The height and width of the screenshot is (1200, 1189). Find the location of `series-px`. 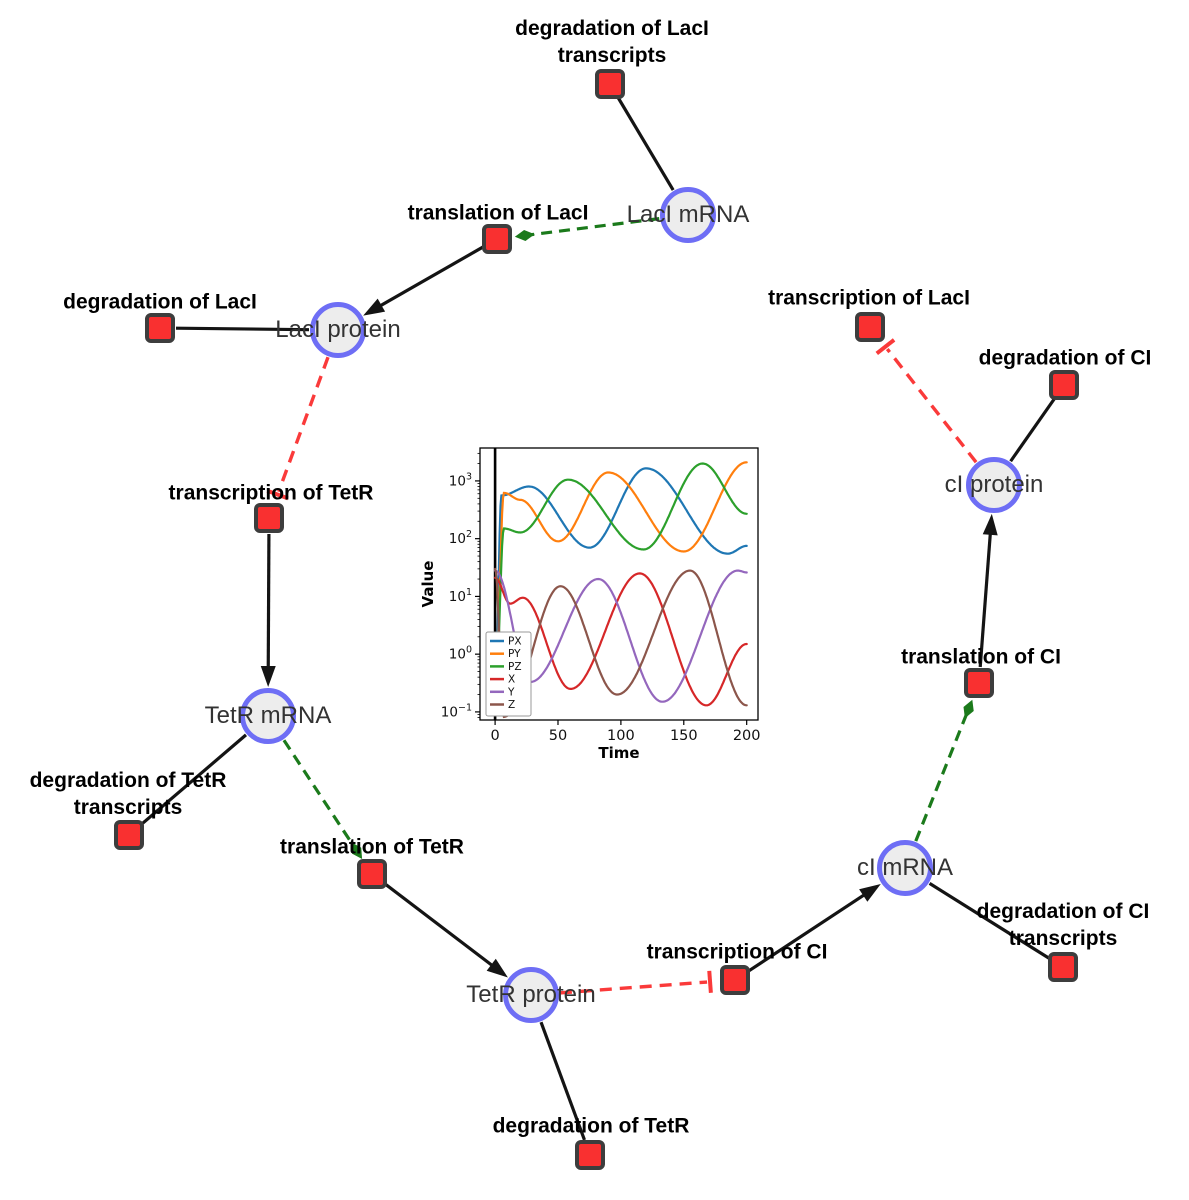

series-px is located at coordinates (621, 588).